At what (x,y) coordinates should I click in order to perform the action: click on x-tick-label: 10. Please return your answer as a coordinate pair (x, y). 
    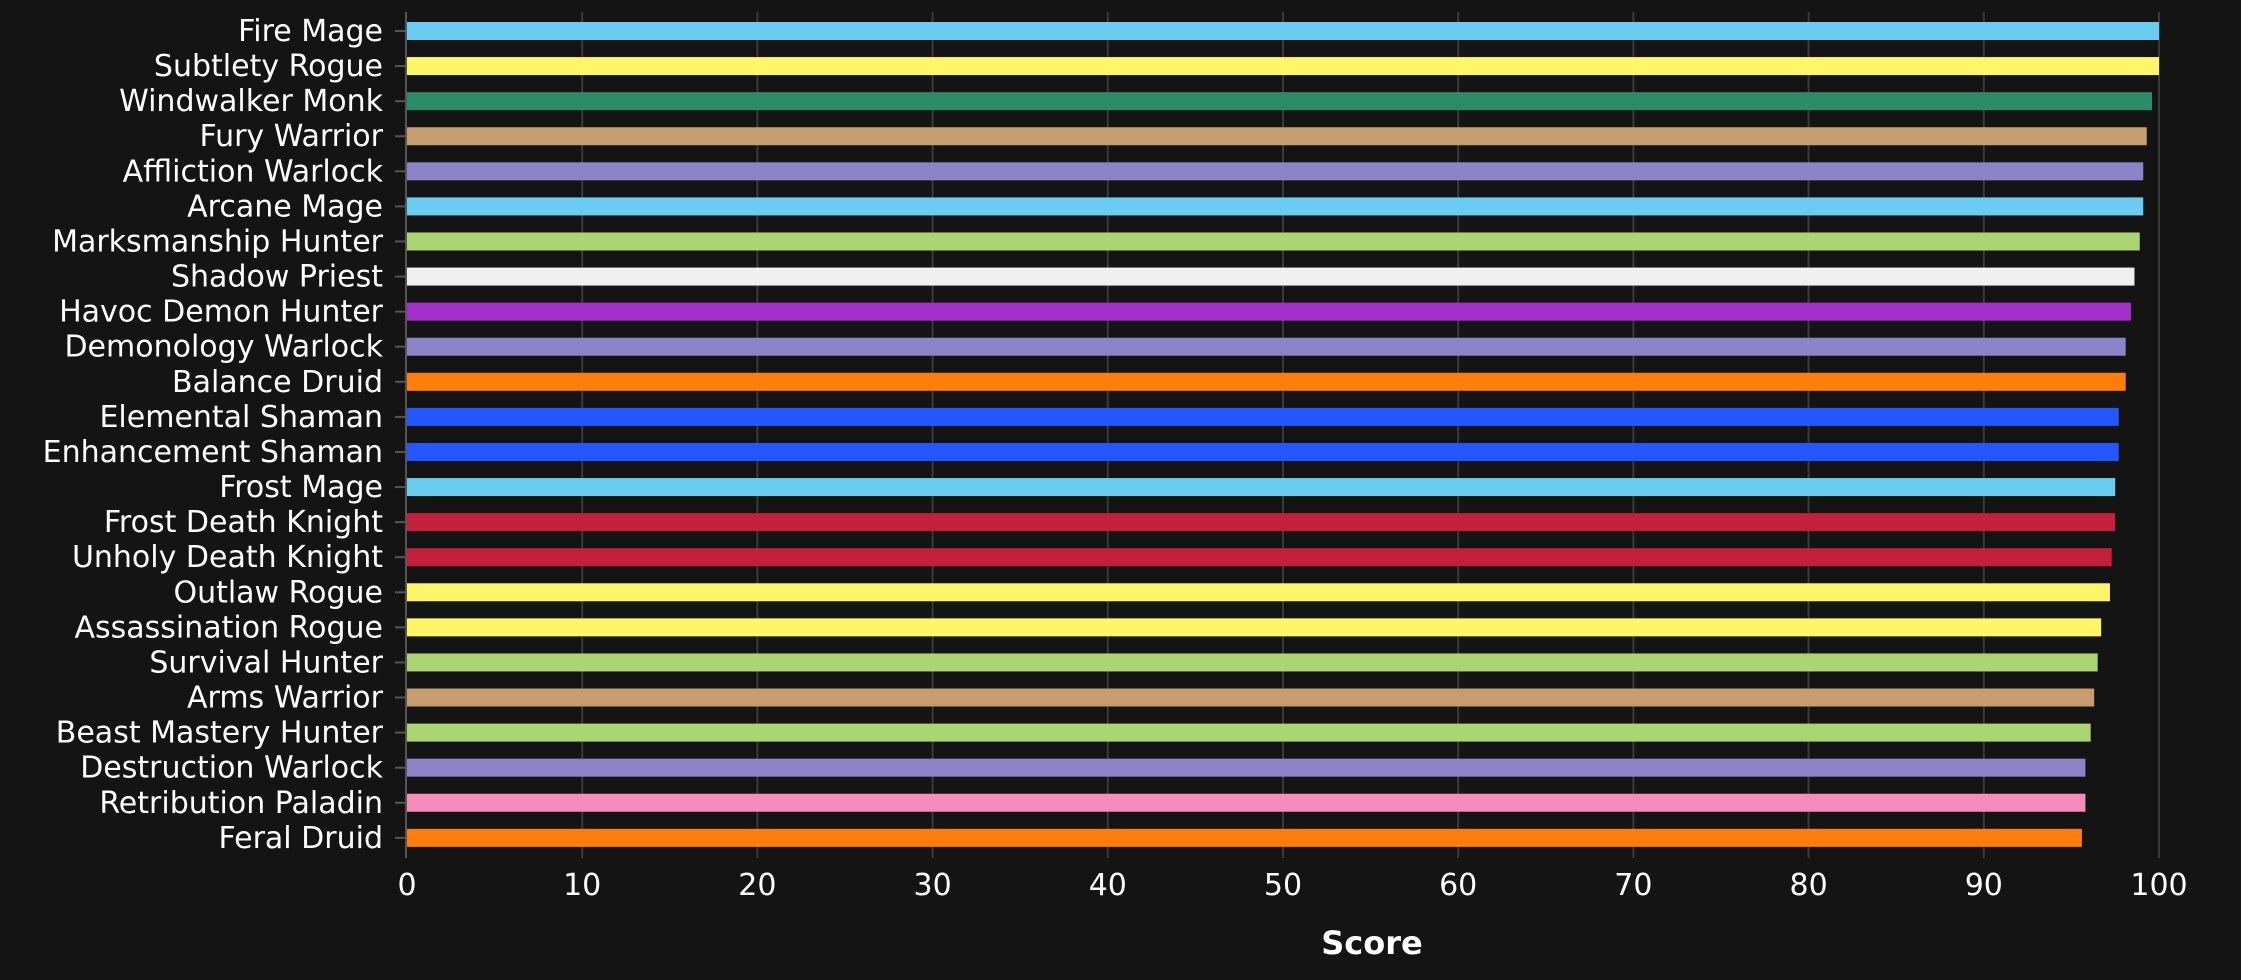
    Looking at the image, I should click on (582, 885).